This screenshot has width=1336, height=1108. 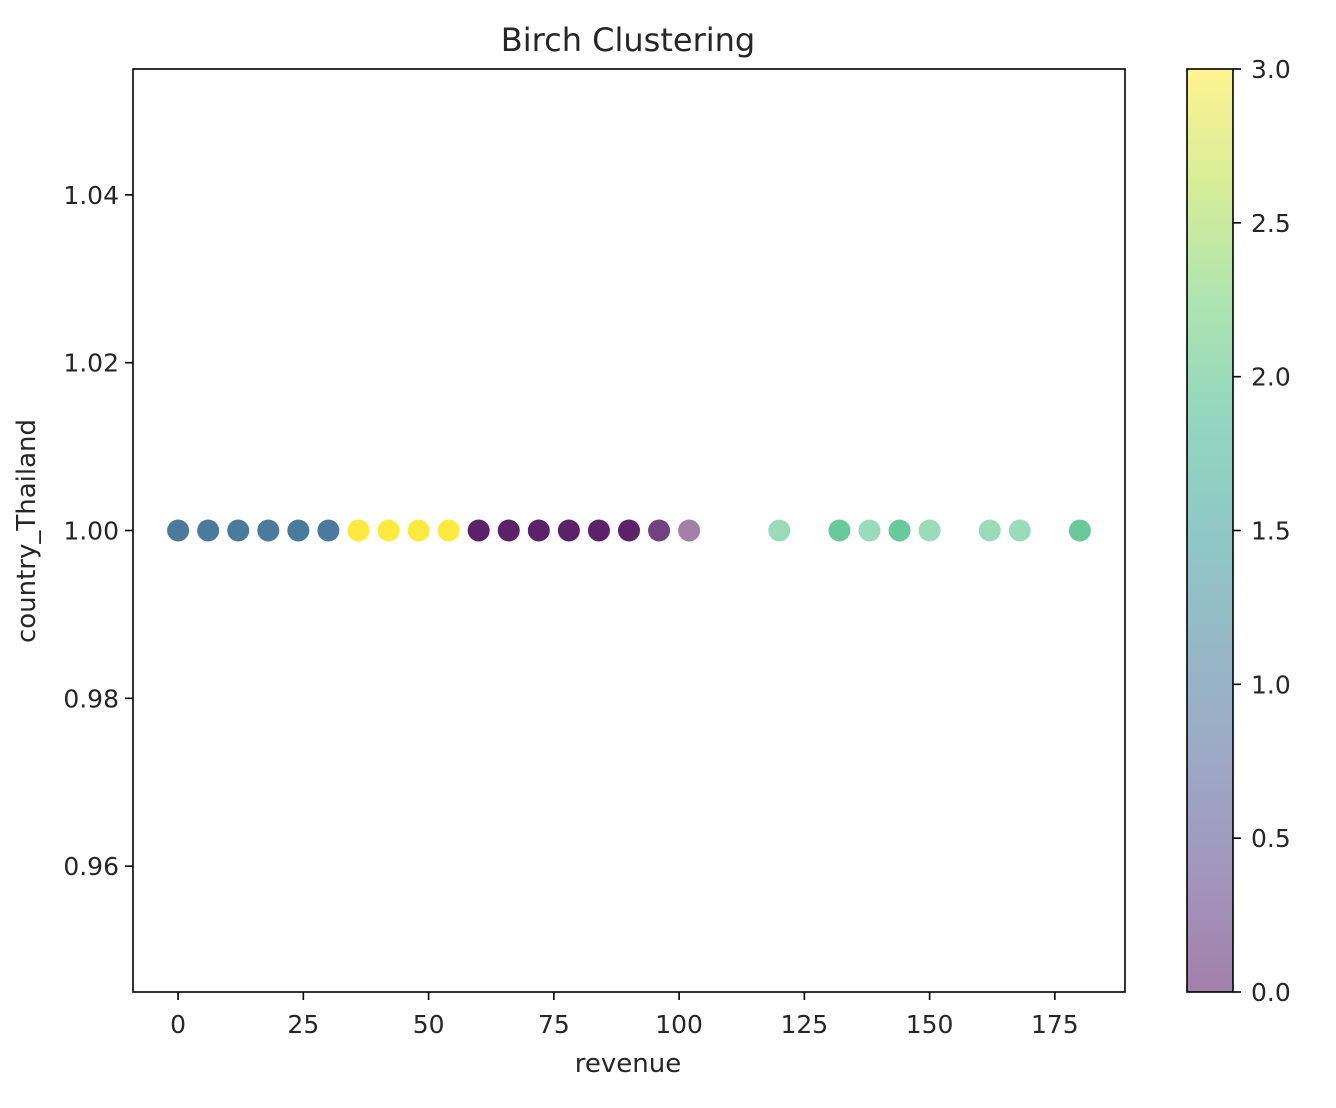 I want to click on x-tick-label: 150, so click(x=930, y=1024).